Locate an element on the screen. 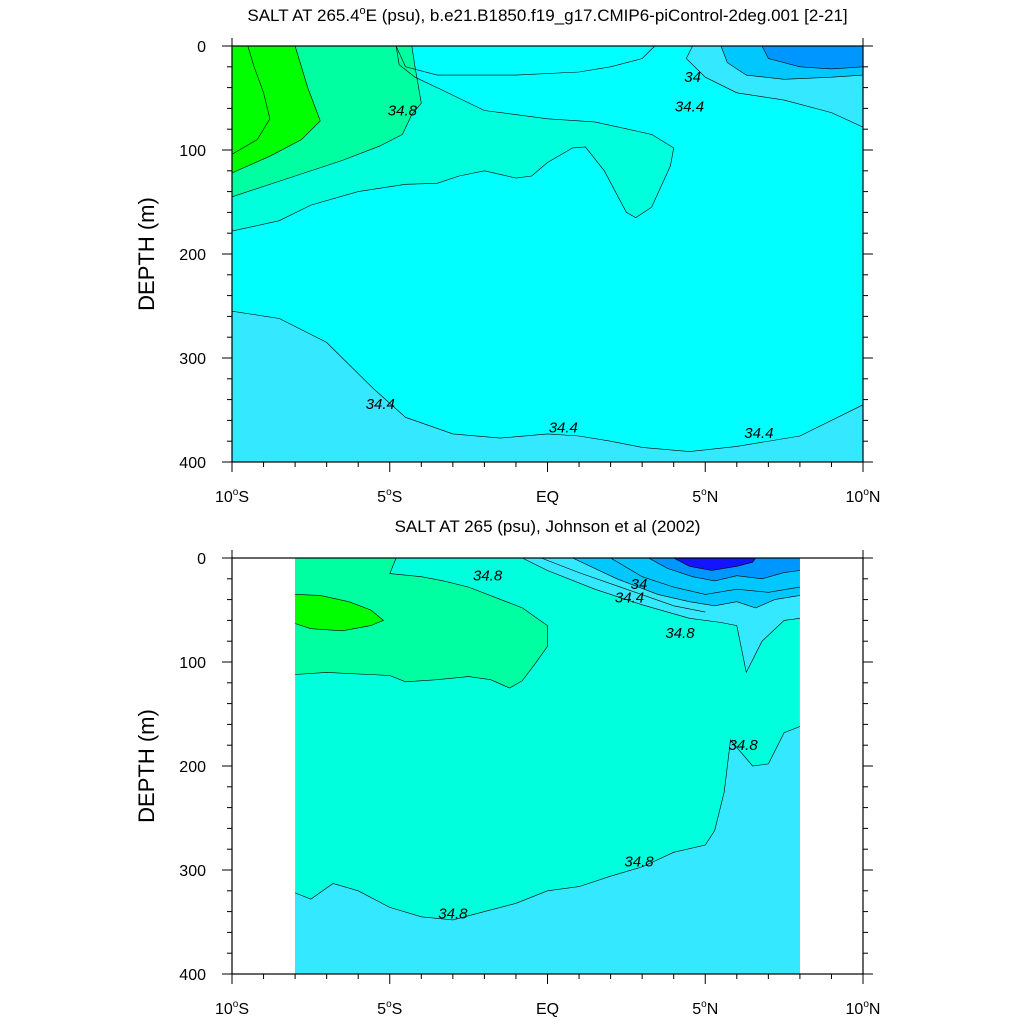 Image resolution: width=1024 pixels, height=1024 pixels. chart-title: SALT AT 265 (psu), Johnson et al (2002) is located at coordinates (548, 526).